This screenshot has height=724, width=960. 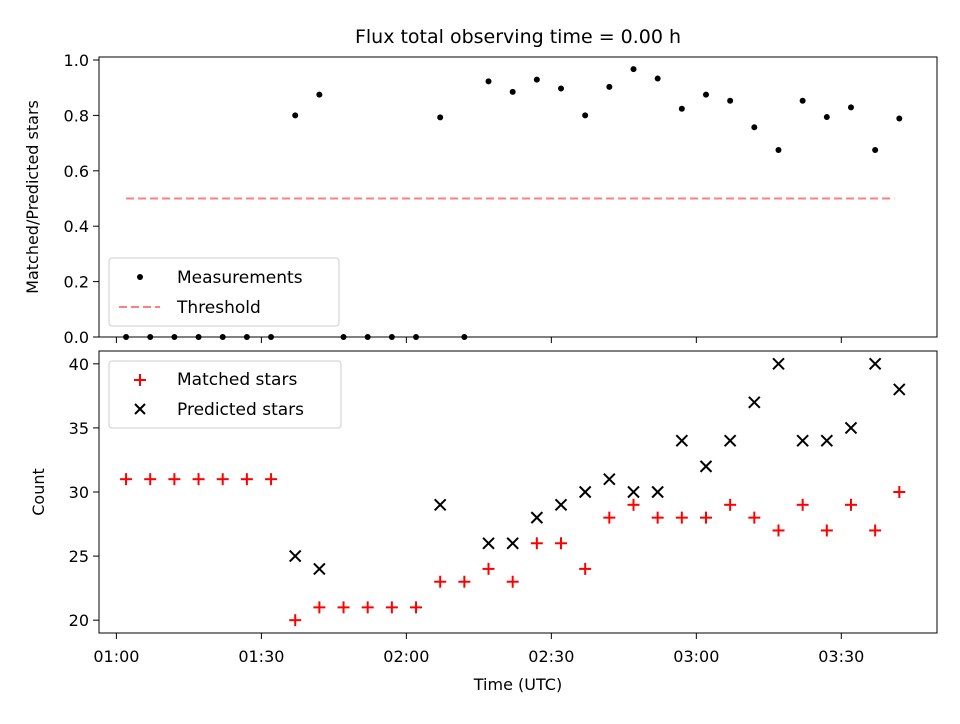 I want to click on bottom-y-axis-label: Count, so click(x=38, y=492).